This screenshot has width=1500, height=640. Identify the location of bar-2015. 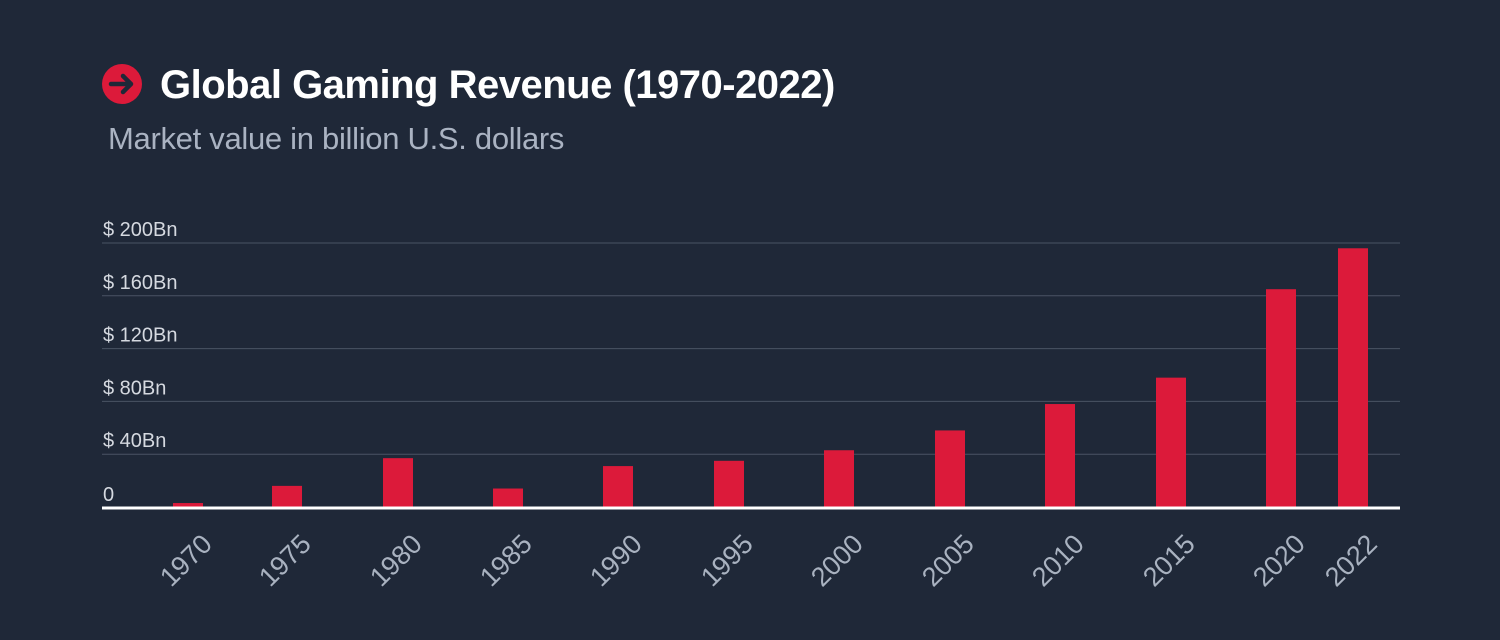
(1171, 442).